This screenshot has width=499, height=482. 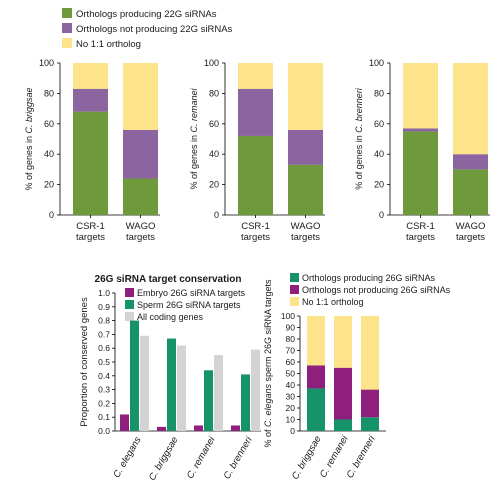 I want to click on y-tick-label: 30, so click(x=291, y=397).